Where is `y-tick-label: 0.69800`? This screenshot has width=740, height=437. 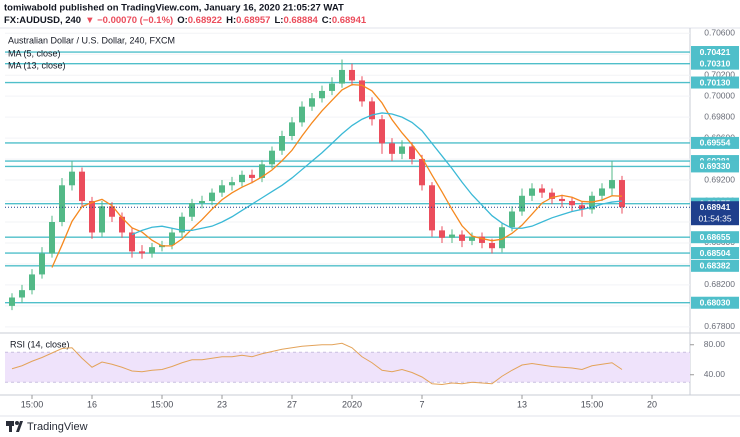 y-tick-label: 0.69800 is located at coordinates (719, 116).